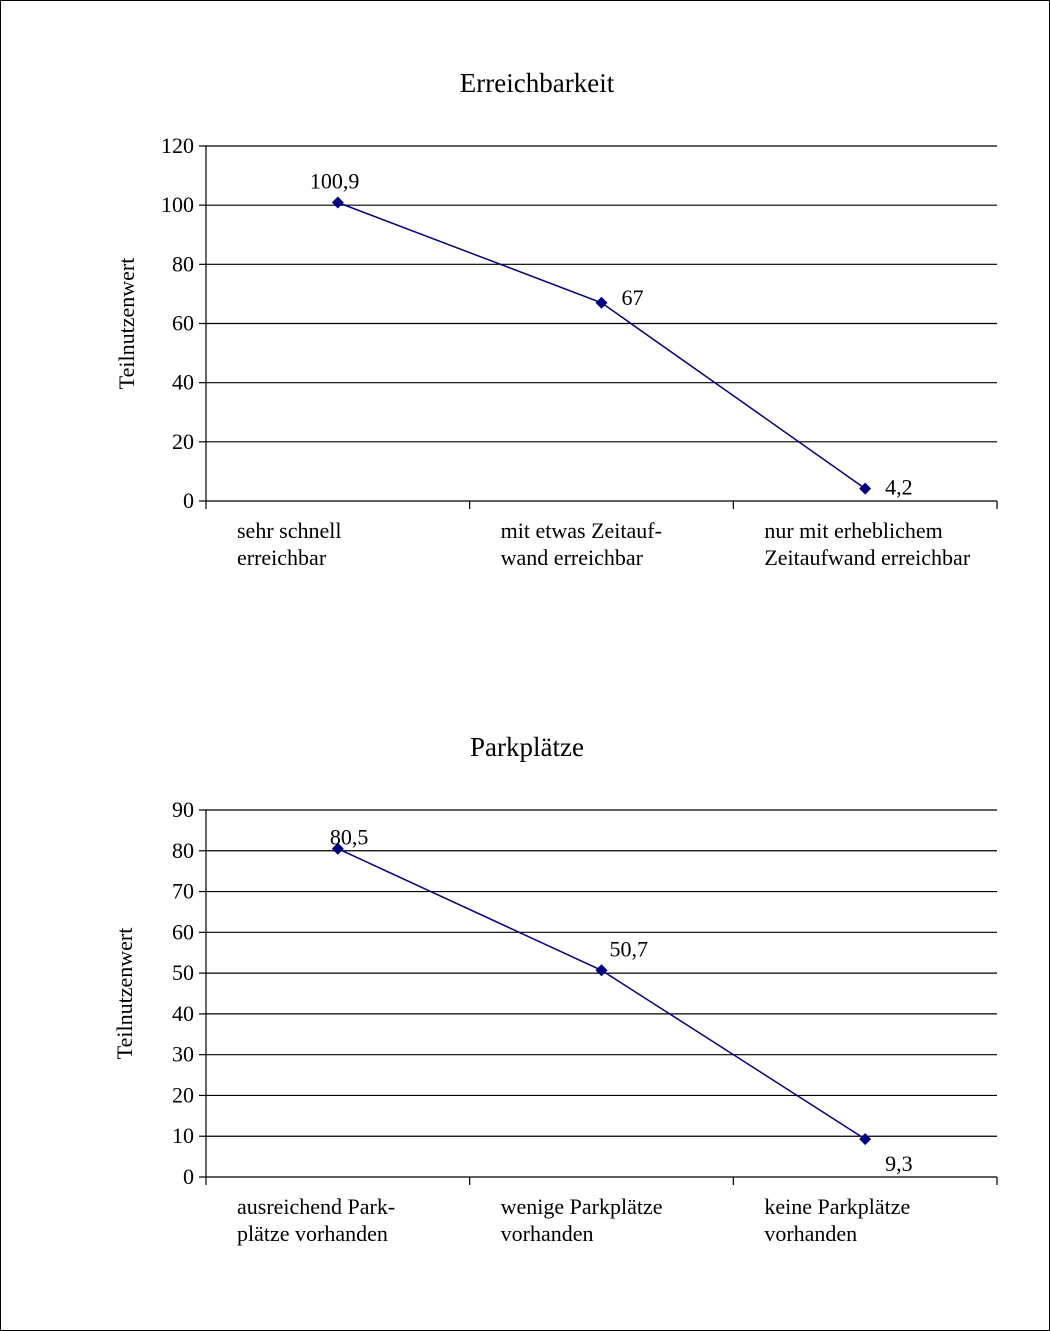  Describe the element at coordinates (183, 1054) in the screenshot. I see `y-tick-label: 30` at that location.